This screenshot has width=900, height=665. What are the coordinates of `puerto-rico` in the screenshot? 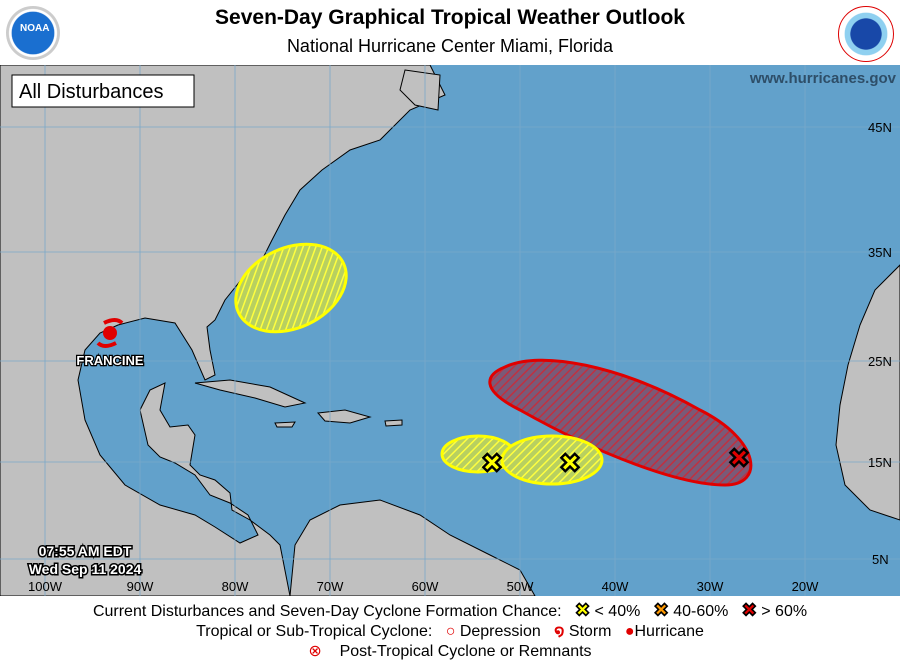 It's located at (393, 423).